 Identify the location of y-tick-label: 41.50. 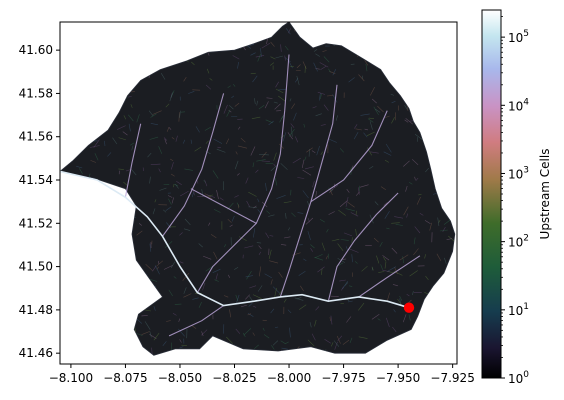
(36, 267).